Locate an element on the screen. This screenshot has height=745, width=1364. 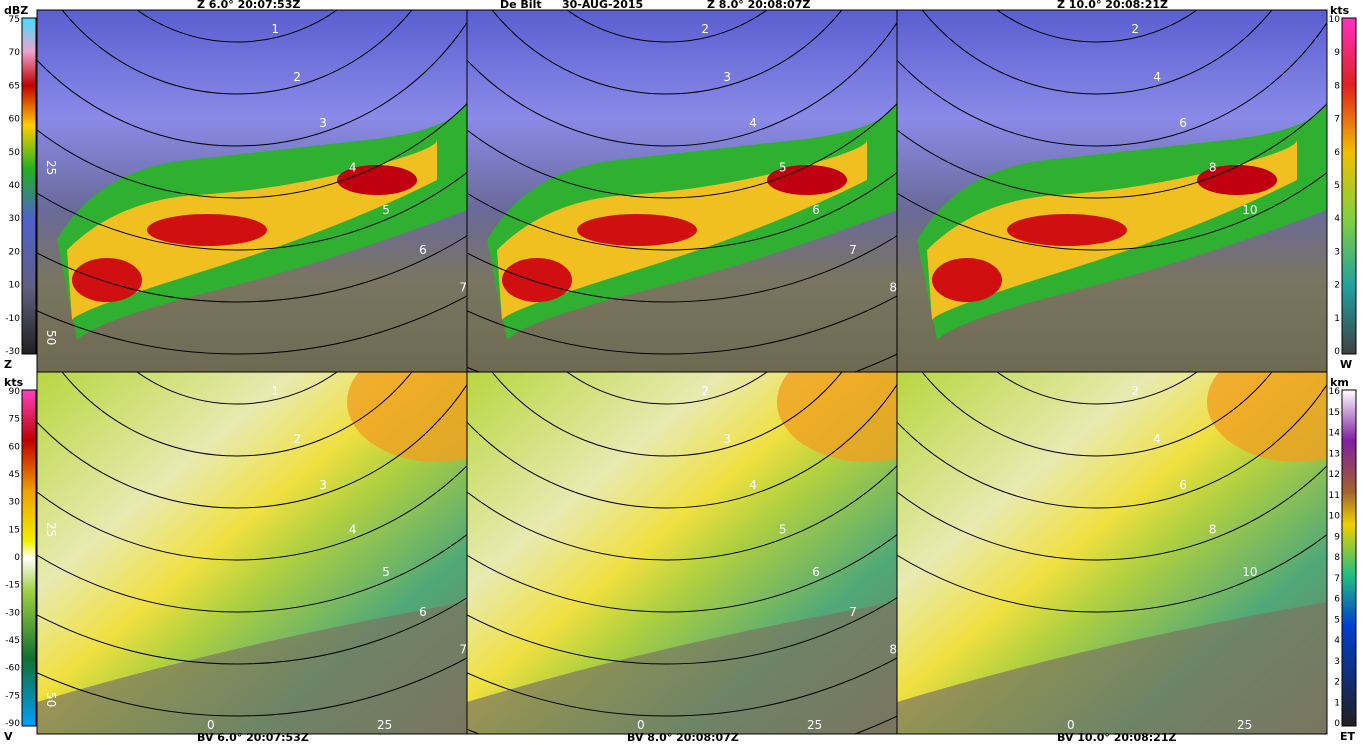
panel-title: BV 10.0° 20:08:21Z is located at coordinates (1116, 737).